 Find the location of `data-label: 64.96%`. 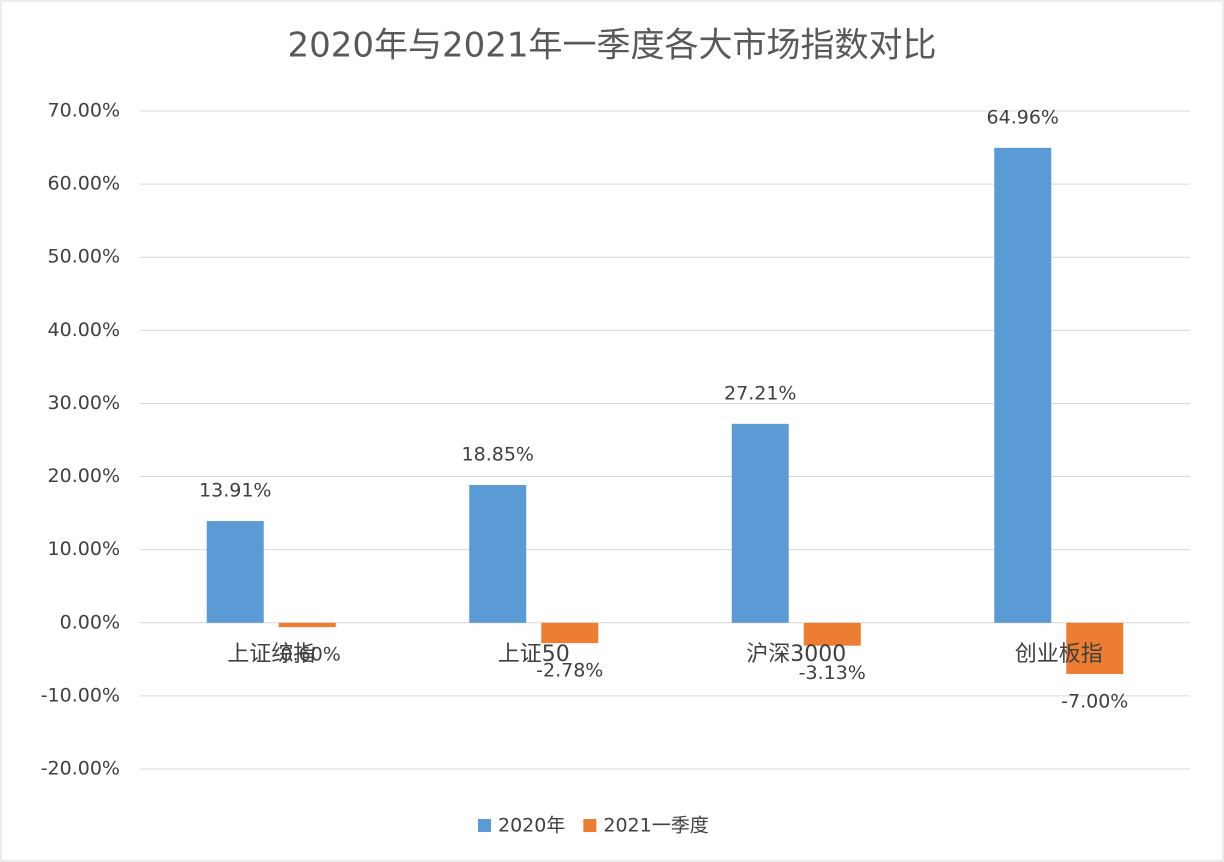

data-label: 64.96% is located at coordinates (1023, 117).